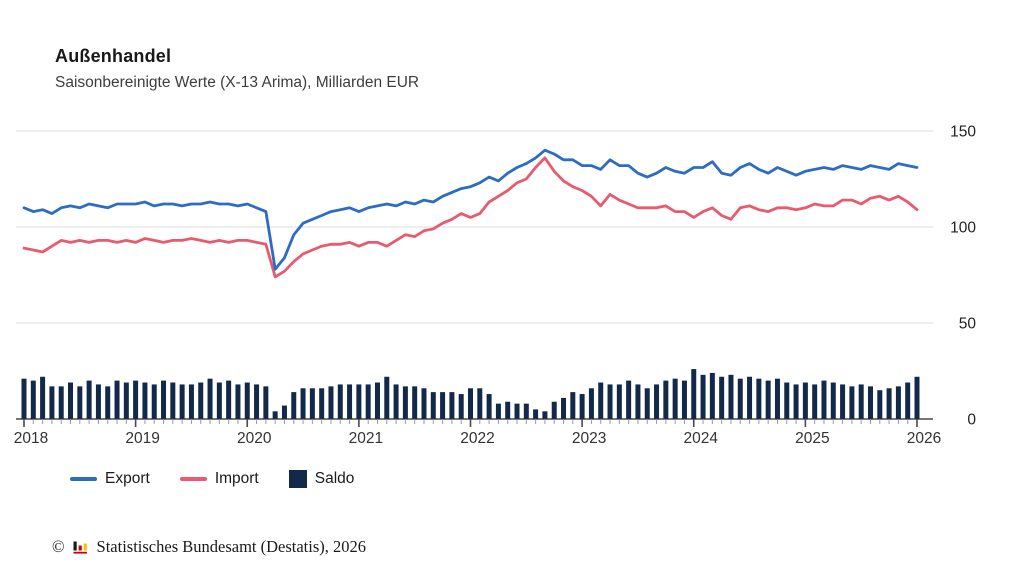 Image resolution: width=1024 pixels, height=576 pixels. I want to click on legend-item-import: Import, so click(219, 479).